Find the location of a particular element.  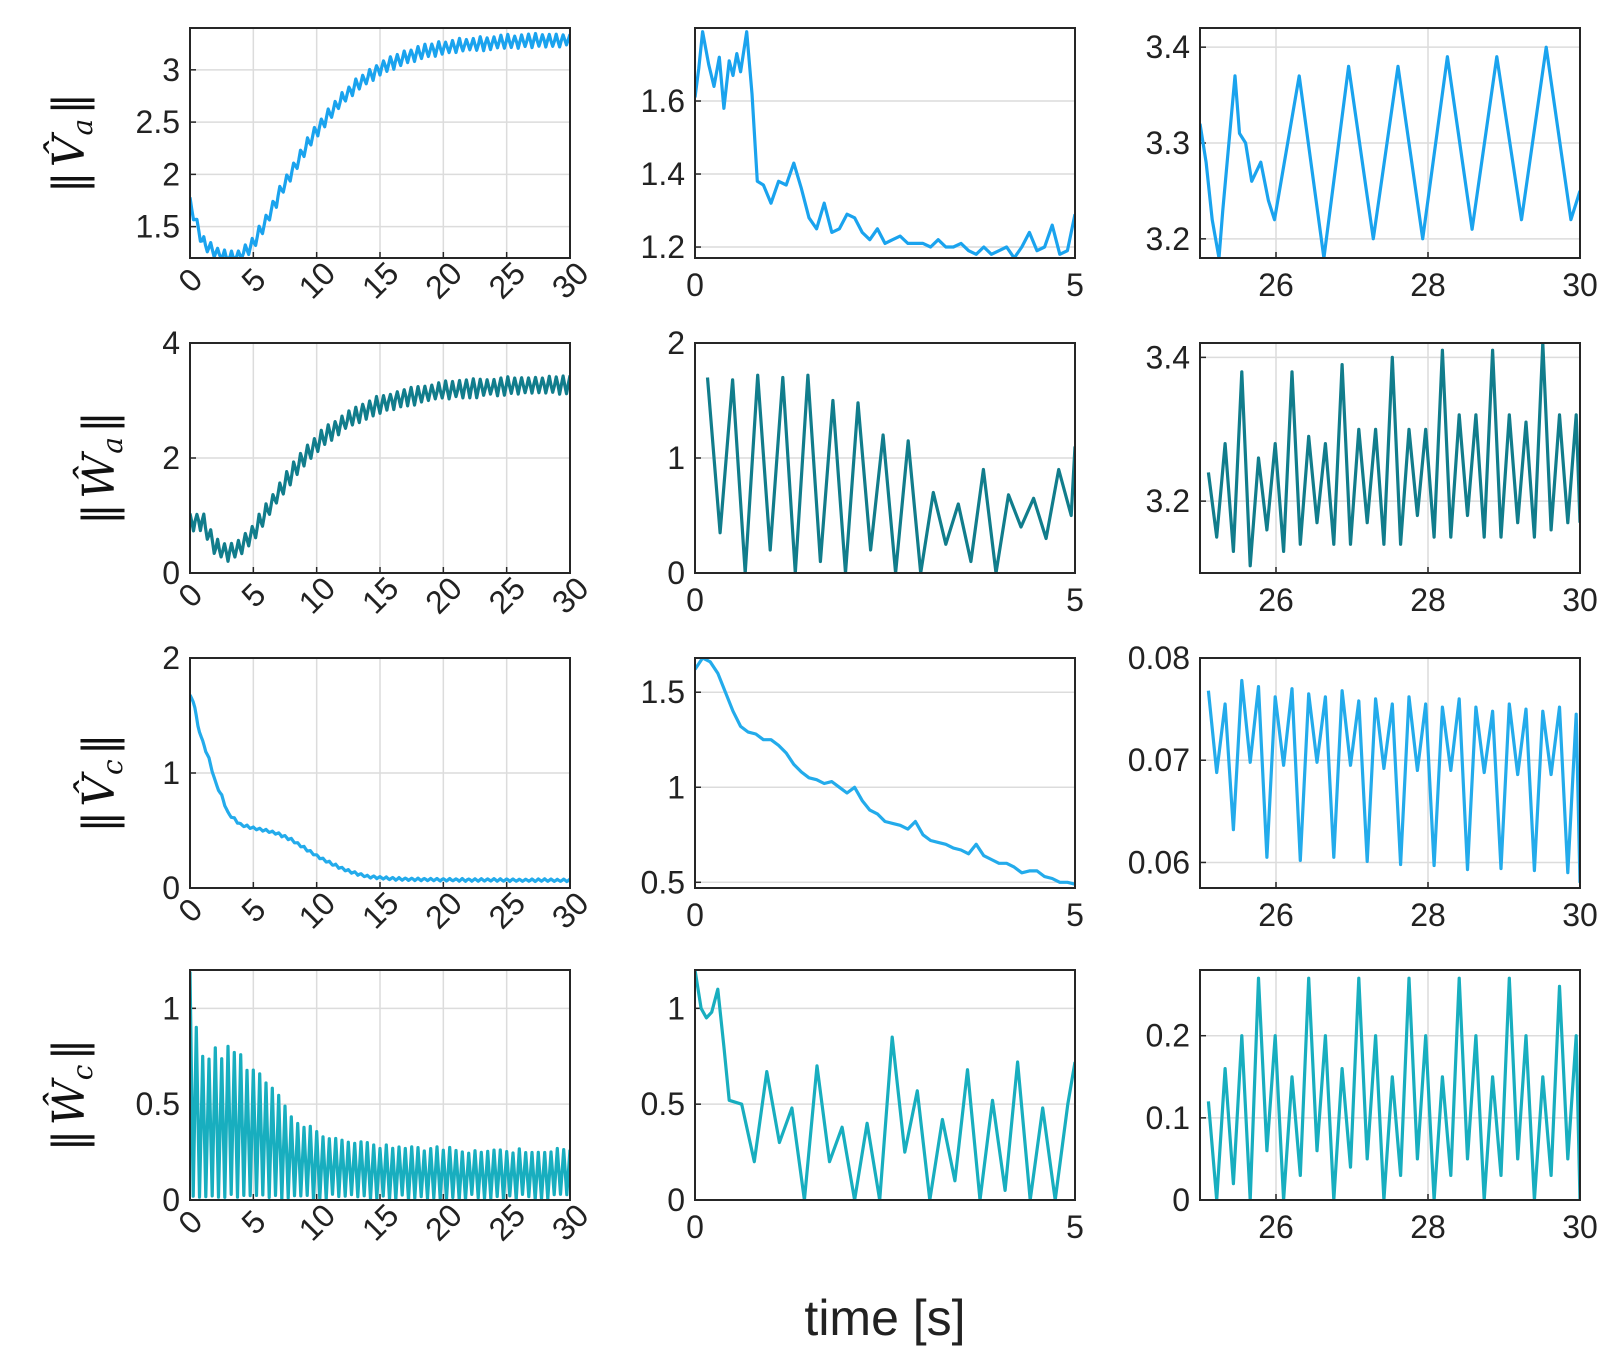

x-tick-label: 26 is located at coordinates (1276, 600).